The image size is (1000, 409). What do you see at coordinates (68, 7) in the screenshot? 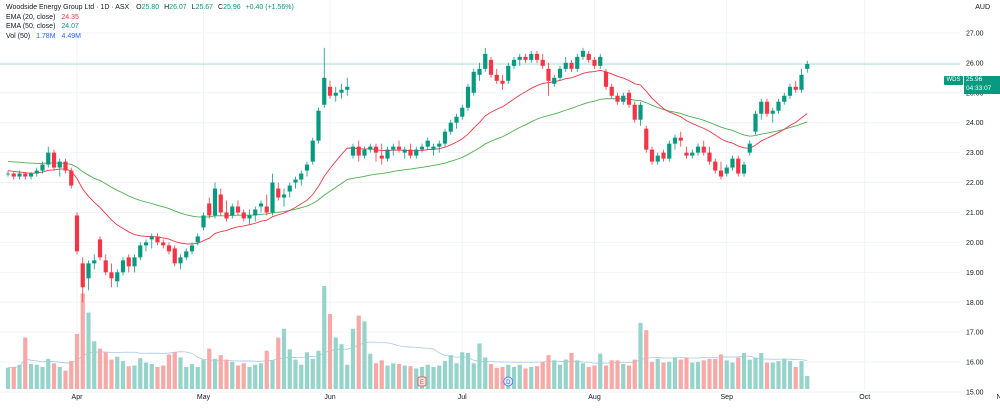
I see `symbol-title: Woodside Energy Group Ltd · 1D · ASX` at bounding box center [68, 7].